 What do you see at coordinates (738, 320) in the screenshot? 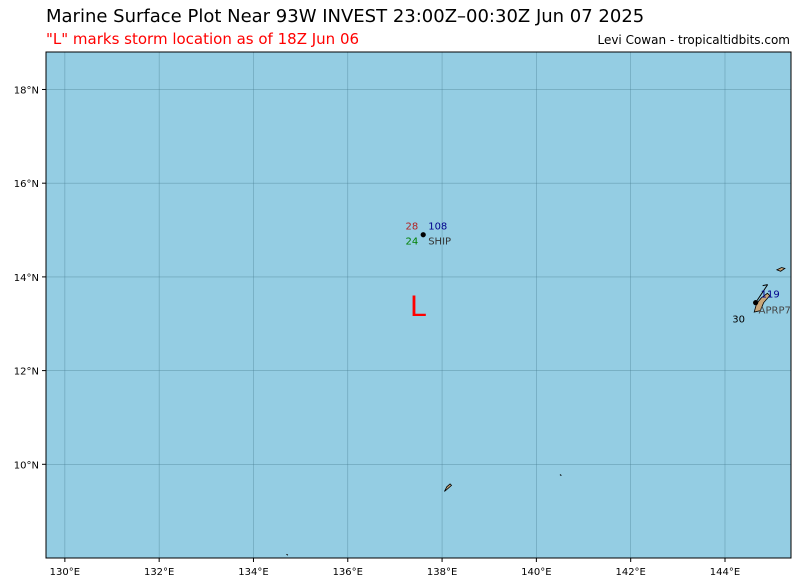
I see `station-temp: 30` at bounding box center [738, 320].